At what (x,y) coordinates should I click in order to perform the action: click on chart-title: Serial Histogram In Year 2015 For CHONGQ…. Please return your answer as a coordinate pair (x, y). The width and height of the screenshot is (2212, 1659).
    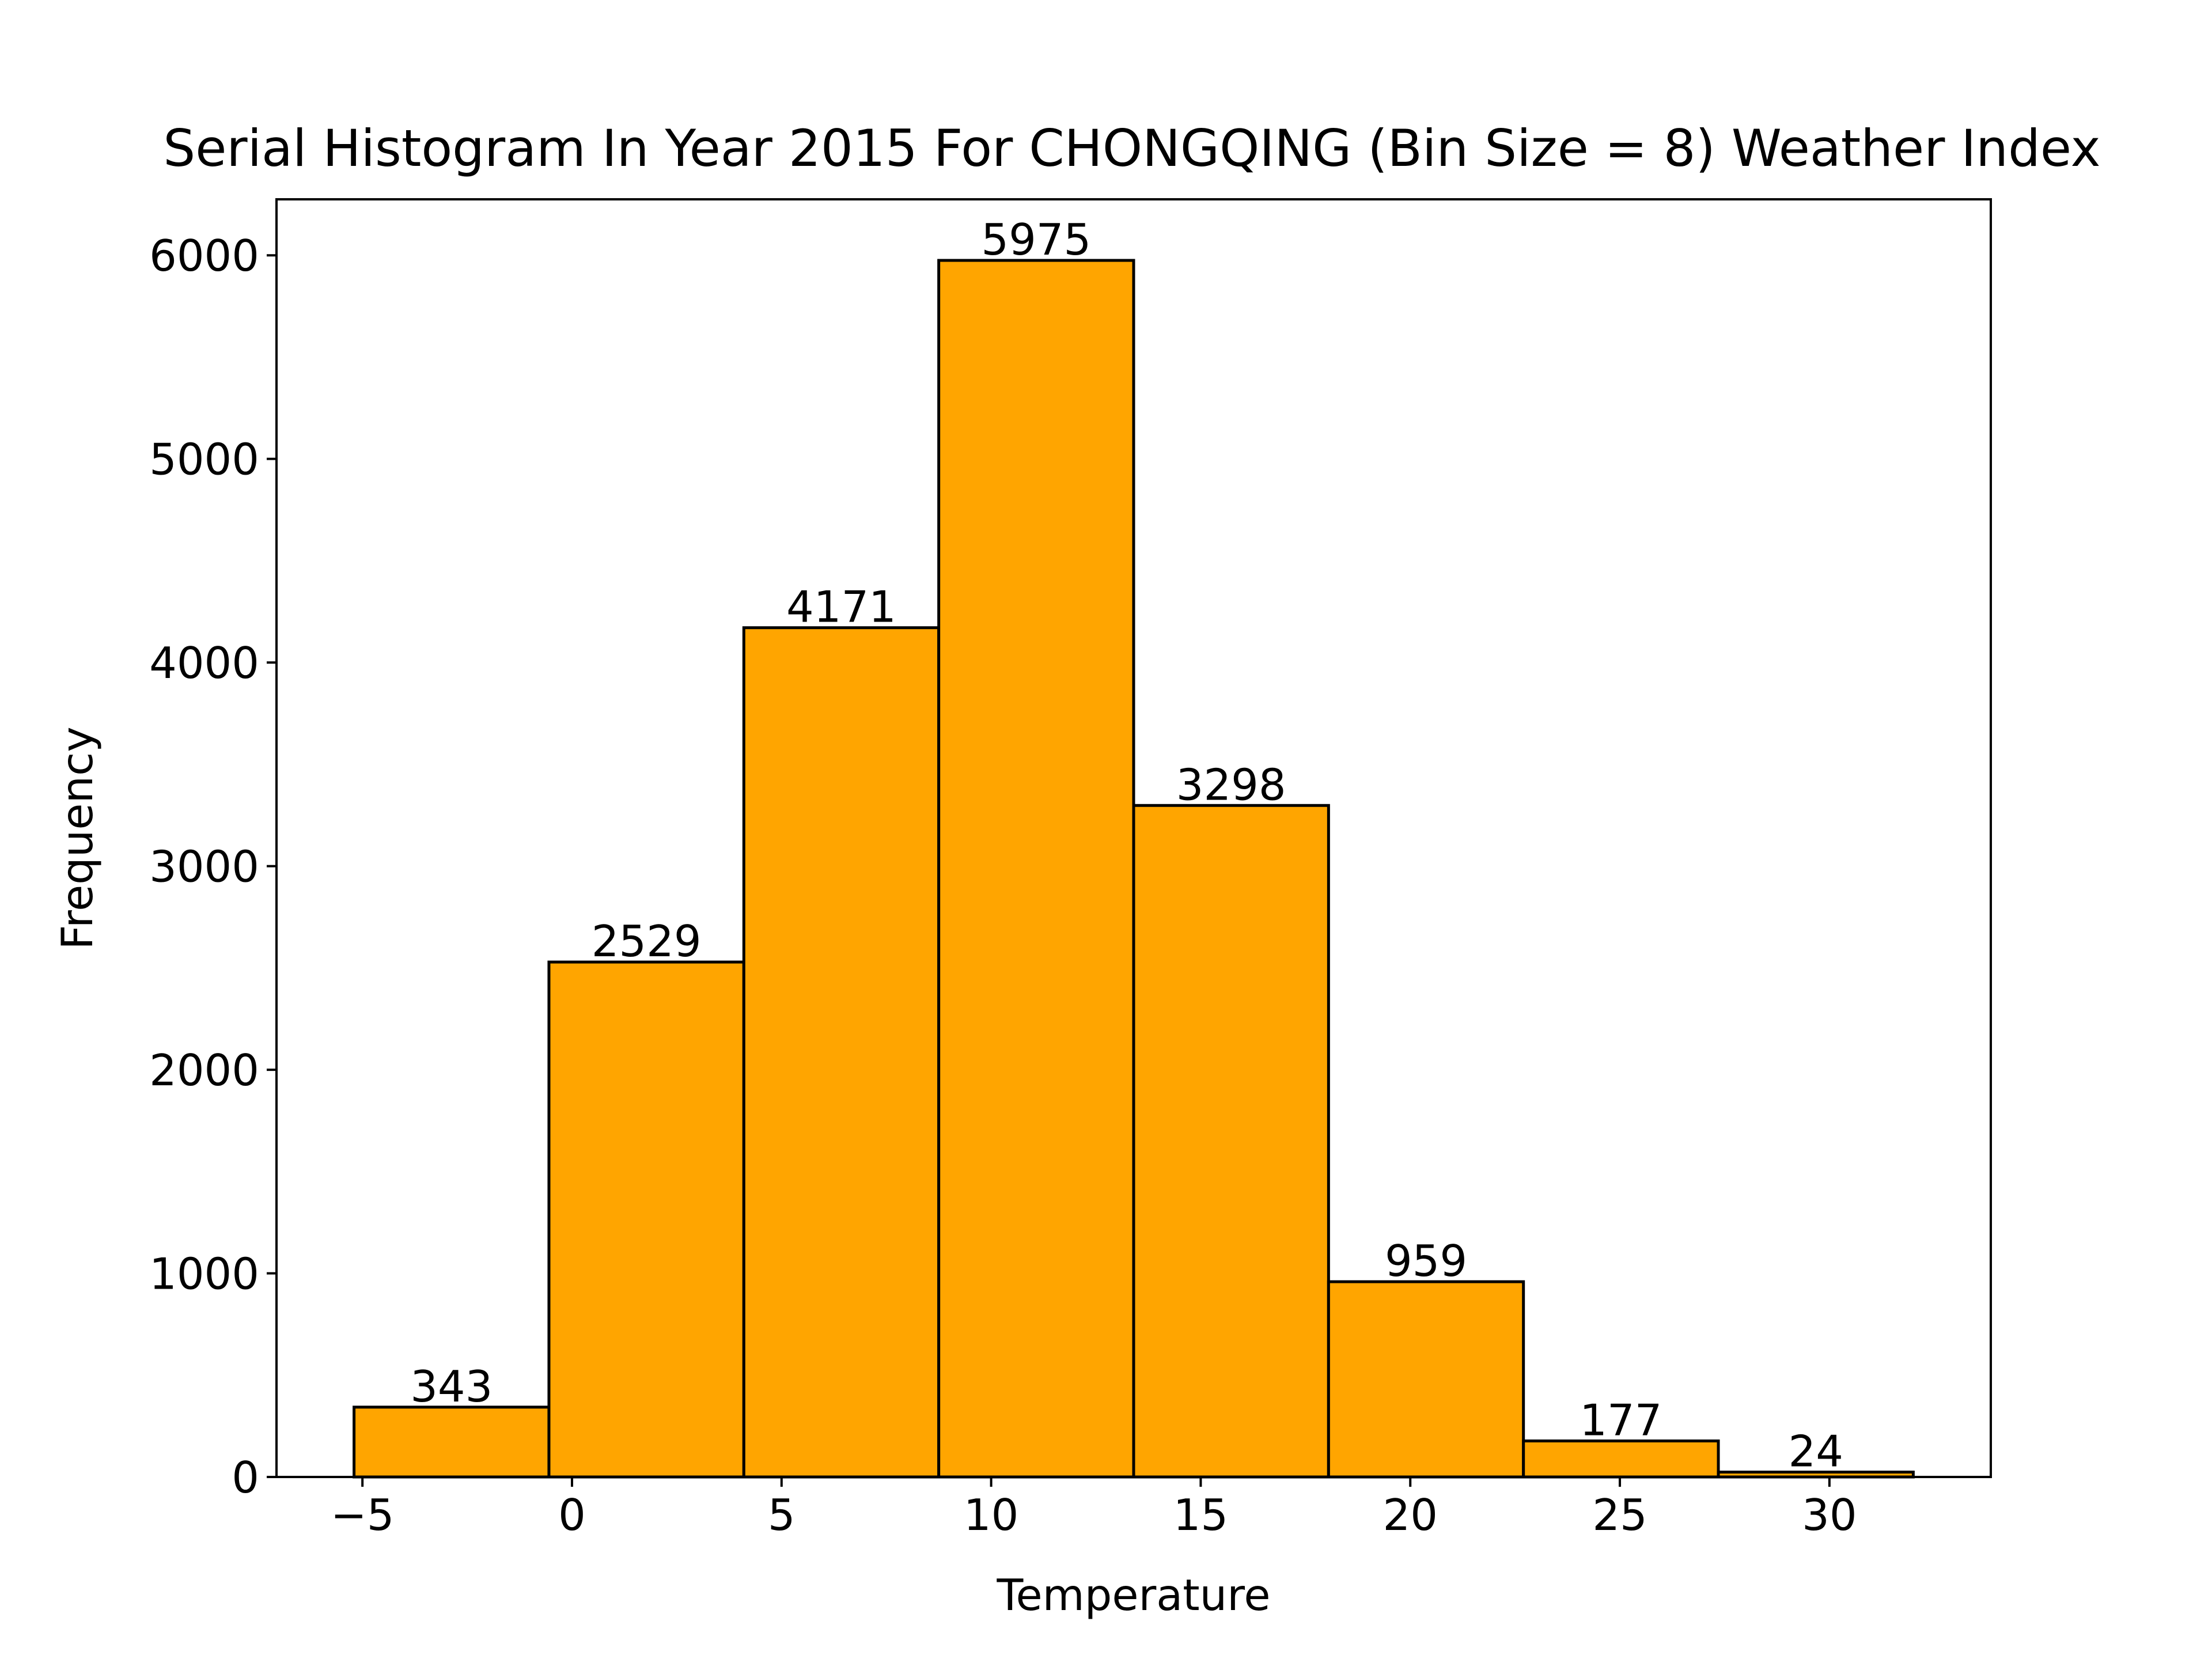
    Looking at the image, I should click on (1131, 148).